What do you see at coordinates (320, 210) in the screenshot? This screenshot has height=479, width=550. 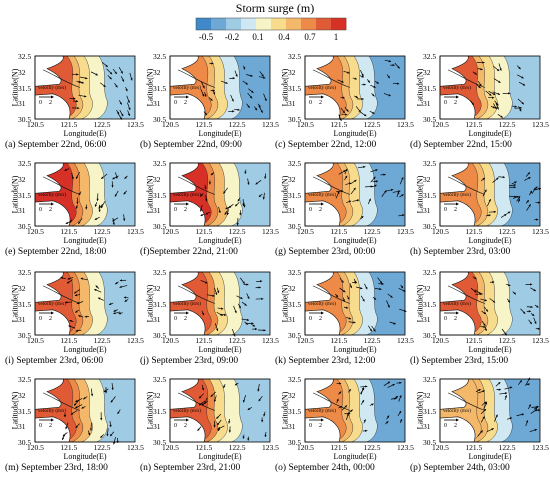 I see `velocity-legend-tick: 2` at bounding box center [320, 210].